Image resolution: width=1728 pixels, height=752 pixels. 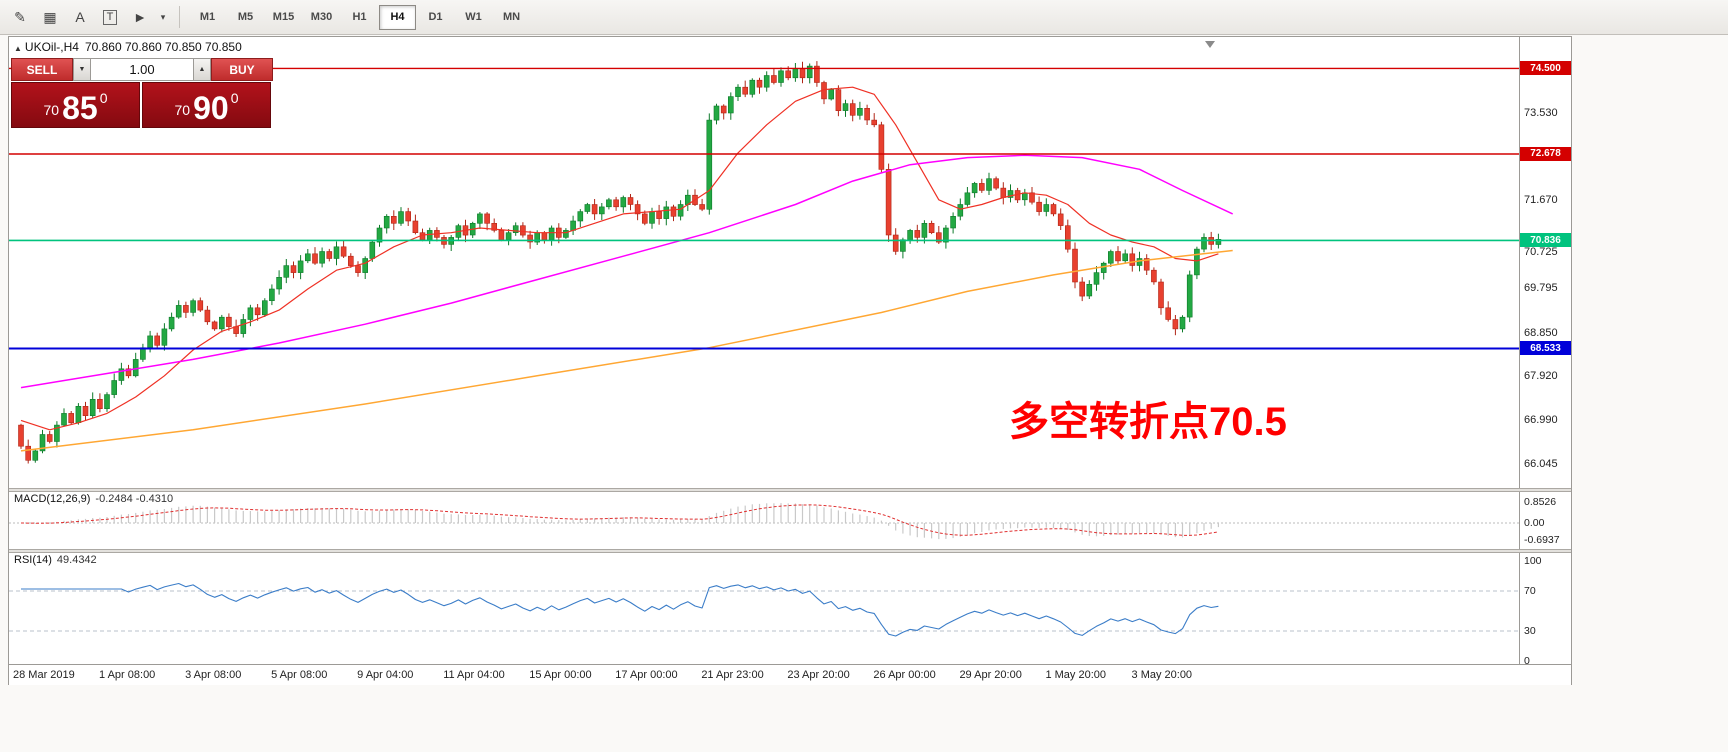 I want to click on volume-increase-button: ▲, so click(x=202, y=69).